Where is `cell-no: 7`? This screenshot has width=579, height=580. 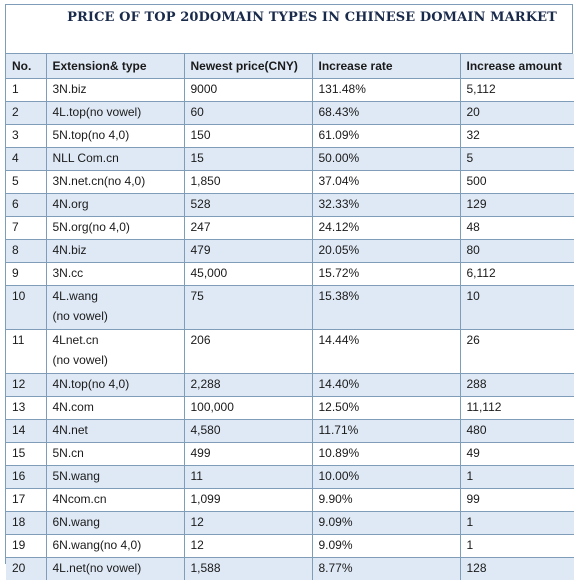
cell-no: 7 is located at coordinates (26, 228).